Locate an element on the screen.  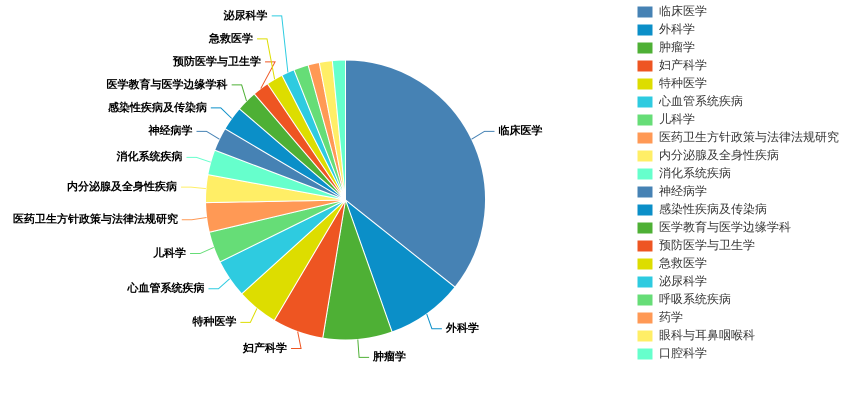
slice-label: 预防医学与卫生学 is located at coordinates (217, 61).